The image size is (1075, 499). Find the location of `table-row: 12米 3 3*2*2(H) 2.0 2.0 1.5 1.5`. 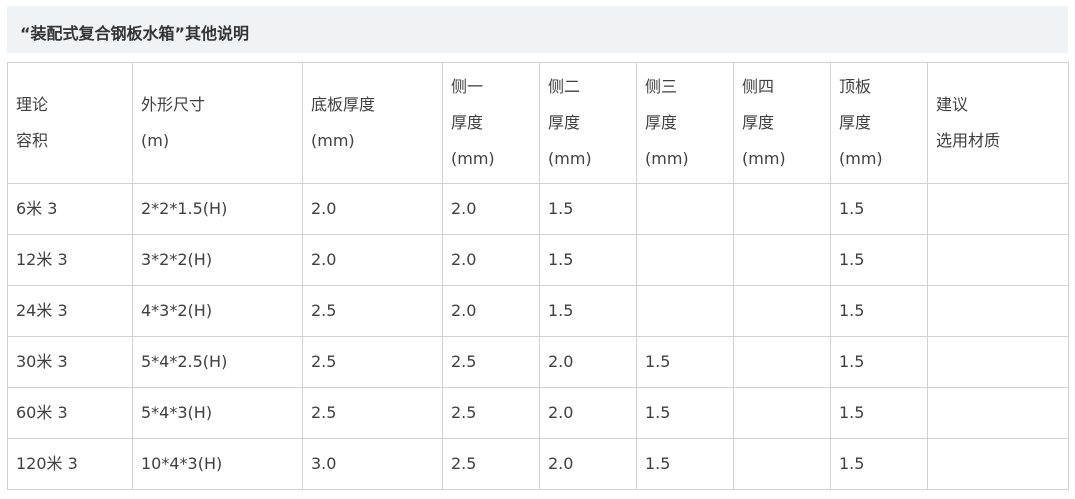

table-row: 12米 3 3*2*2(H) 2.0 2.0 1.5 1.5 is located at coordinates (538, 260).